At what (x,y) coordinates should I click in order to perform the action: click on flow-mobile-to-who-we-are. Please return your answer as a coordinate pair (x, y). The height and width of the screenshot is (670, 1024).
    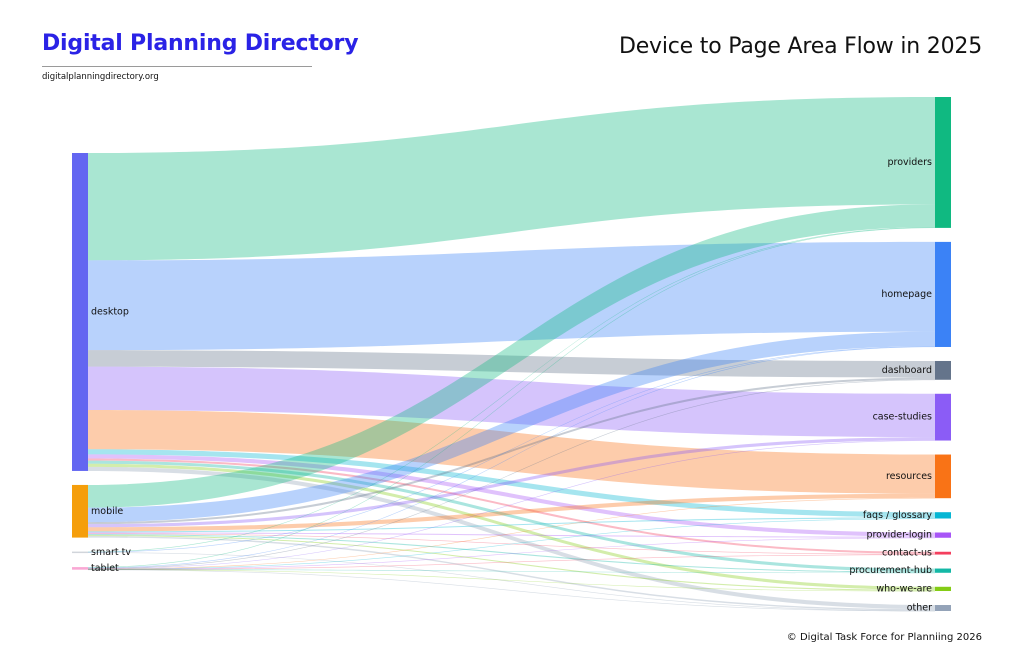
    Looking at the image, I should click on (511, 563).